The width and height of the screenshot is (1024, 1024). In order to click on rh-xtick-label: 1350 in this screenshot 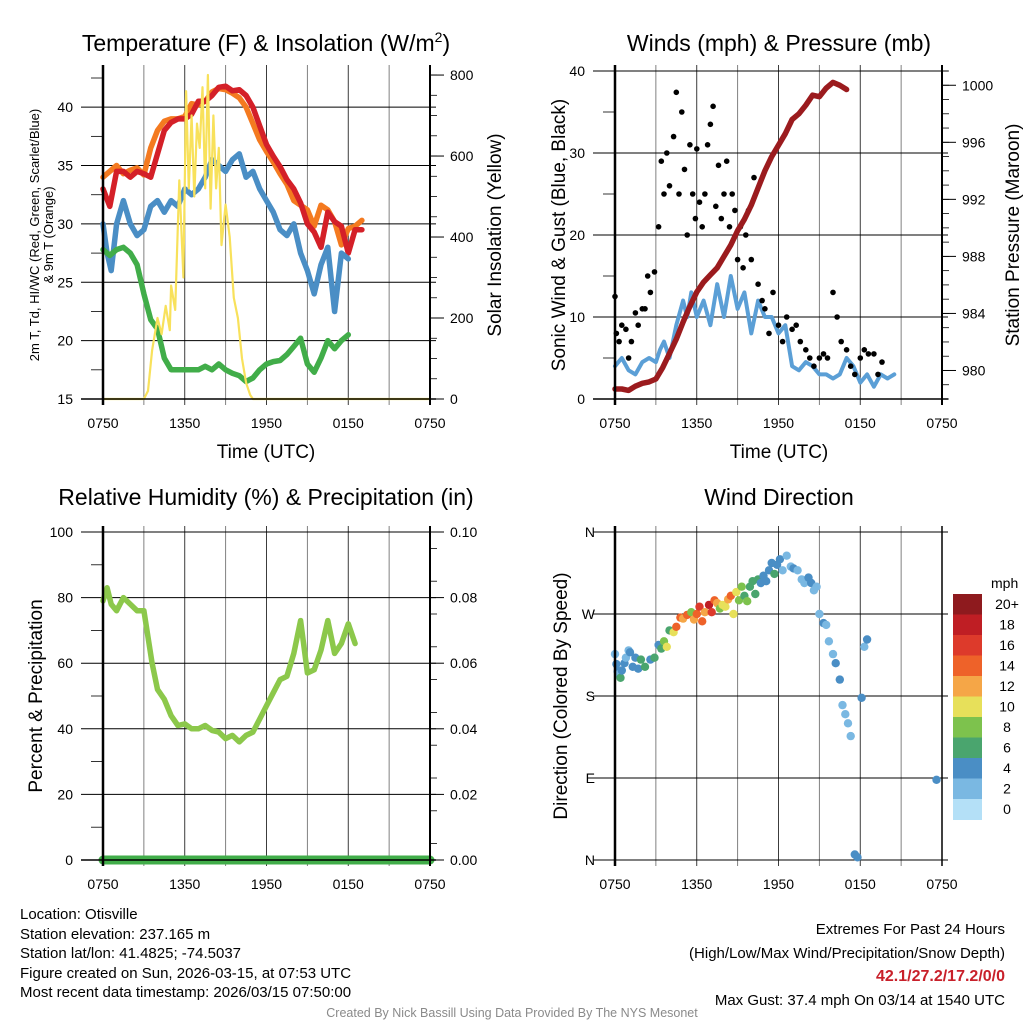, I will do `click(184, 884)`.